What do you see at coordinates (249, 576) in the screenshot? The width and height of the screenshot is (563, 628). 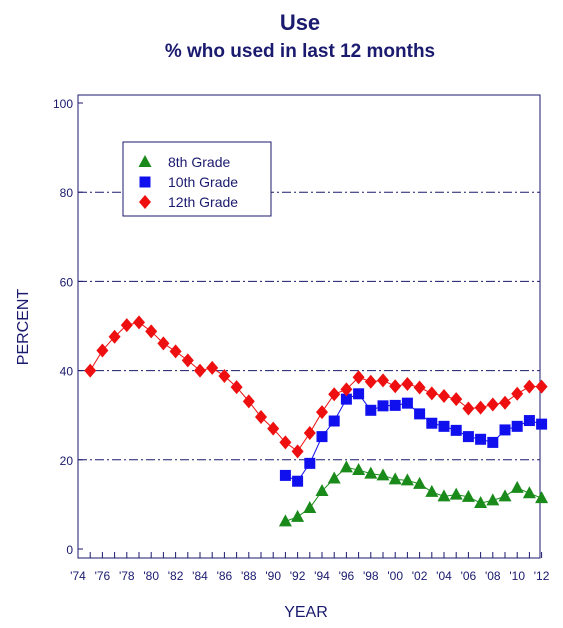 I see `x-tick-label: '88` at bounding box center [249, 576].